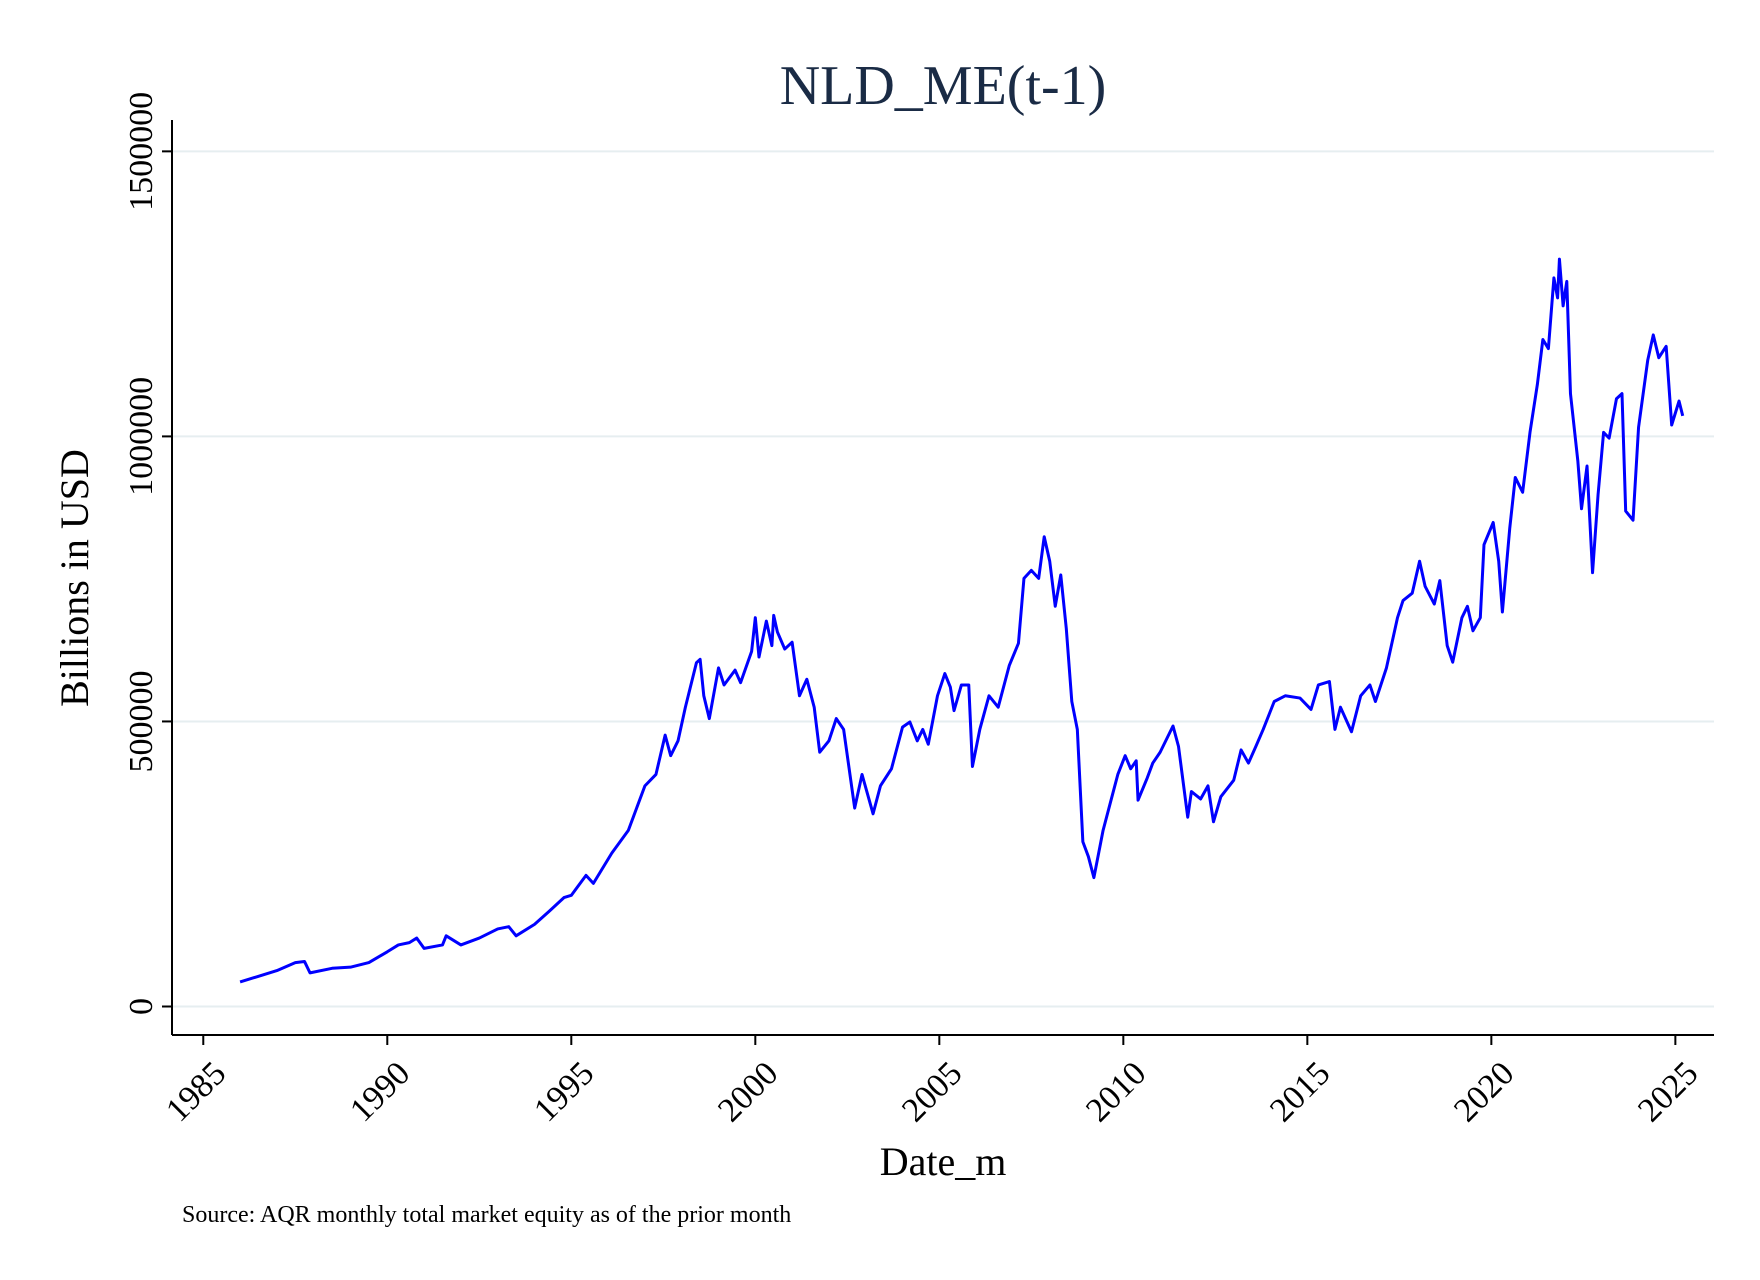 The image size is (1760, 1280). I want to click on y-tick-label: 500000, so click(141, 721).